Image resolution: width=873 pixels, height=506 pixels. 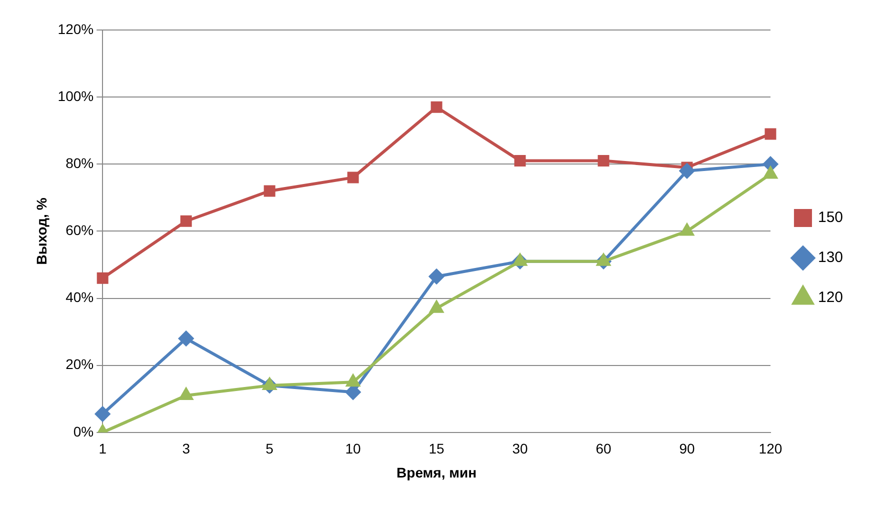 I want to click on x-tick-label: 120, so click(x=770, y=448).